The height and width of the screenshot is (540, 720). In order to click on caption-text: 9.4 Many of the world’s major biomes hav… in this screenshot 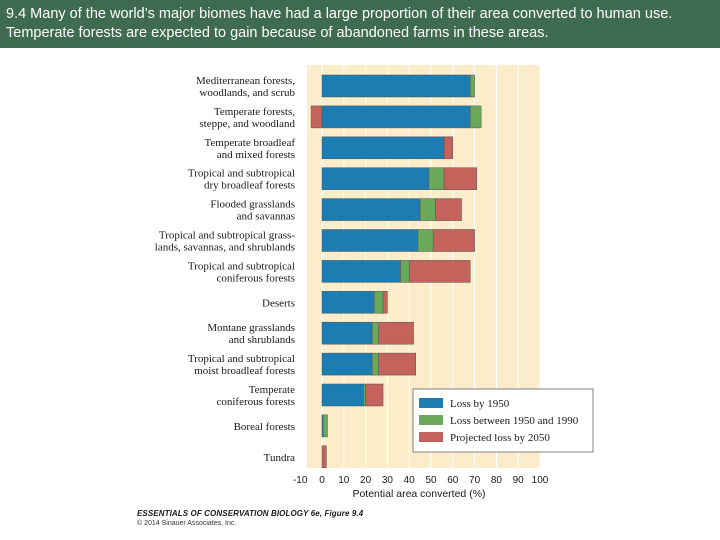, I will do `click(339, 23)`.